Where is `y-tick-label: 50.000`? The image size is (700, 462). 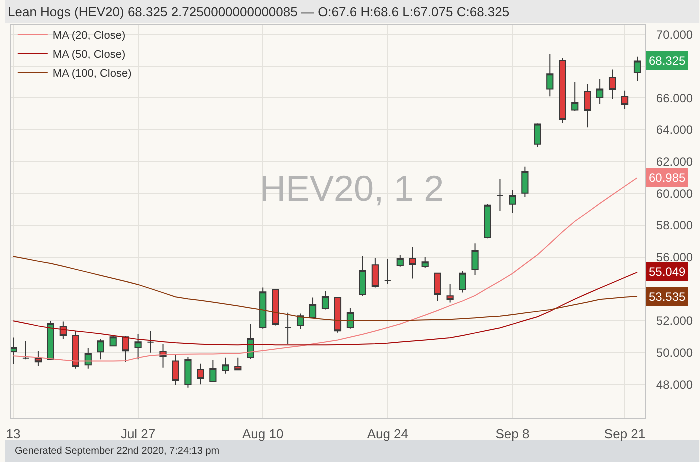
y-tick-label: 50.000 is located at coordinates (675, 353).